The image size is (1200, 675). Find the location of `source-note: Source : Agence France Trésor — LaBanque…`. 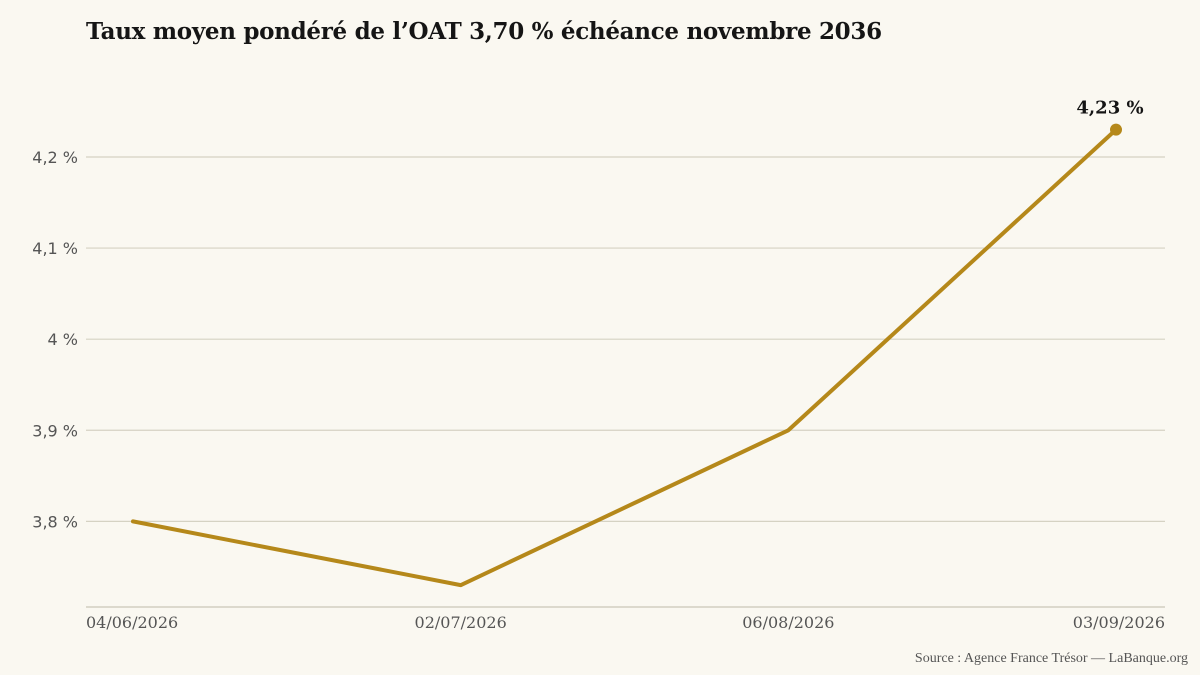

source-note: Source : Agence France Trésor — LaBanque… is located at coordinates (1051, 658).